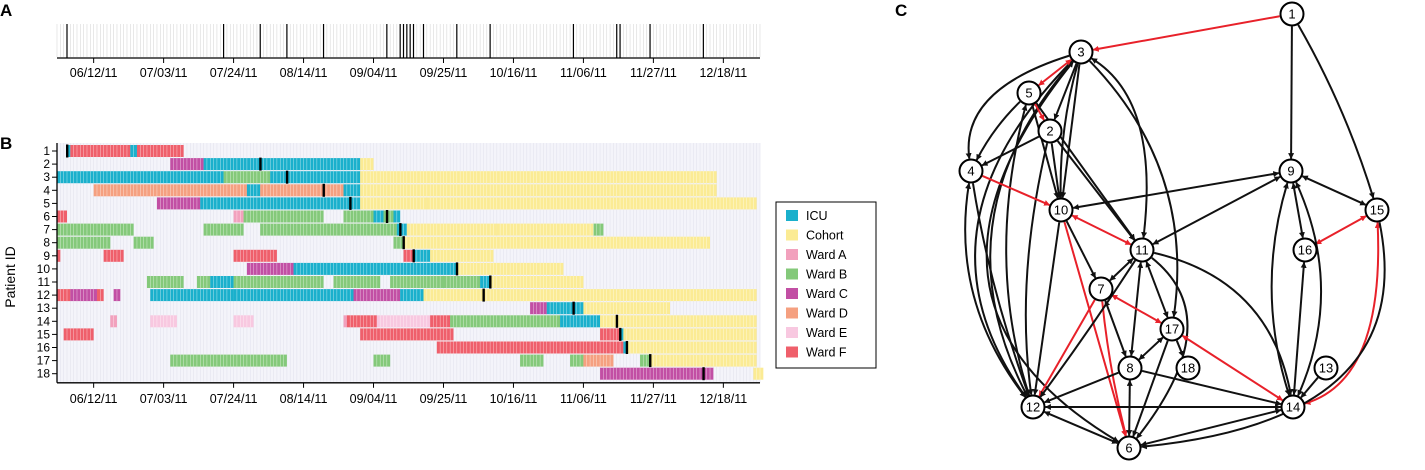 The width and height of the screenshot is (1425, 470). Describe the element at coordinates (723, 399) in the screenshot. I see `x-tick-label: 12/18/11` at that location.